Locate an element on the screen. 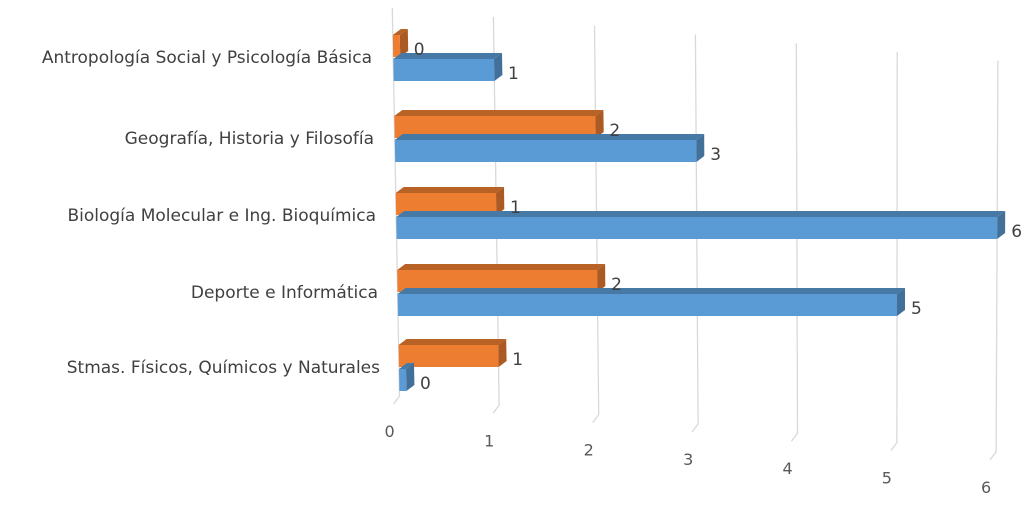 The height and width of the screenshot is (529, 1026). x-tick-label: 2 is located at coordinates (589, 450).